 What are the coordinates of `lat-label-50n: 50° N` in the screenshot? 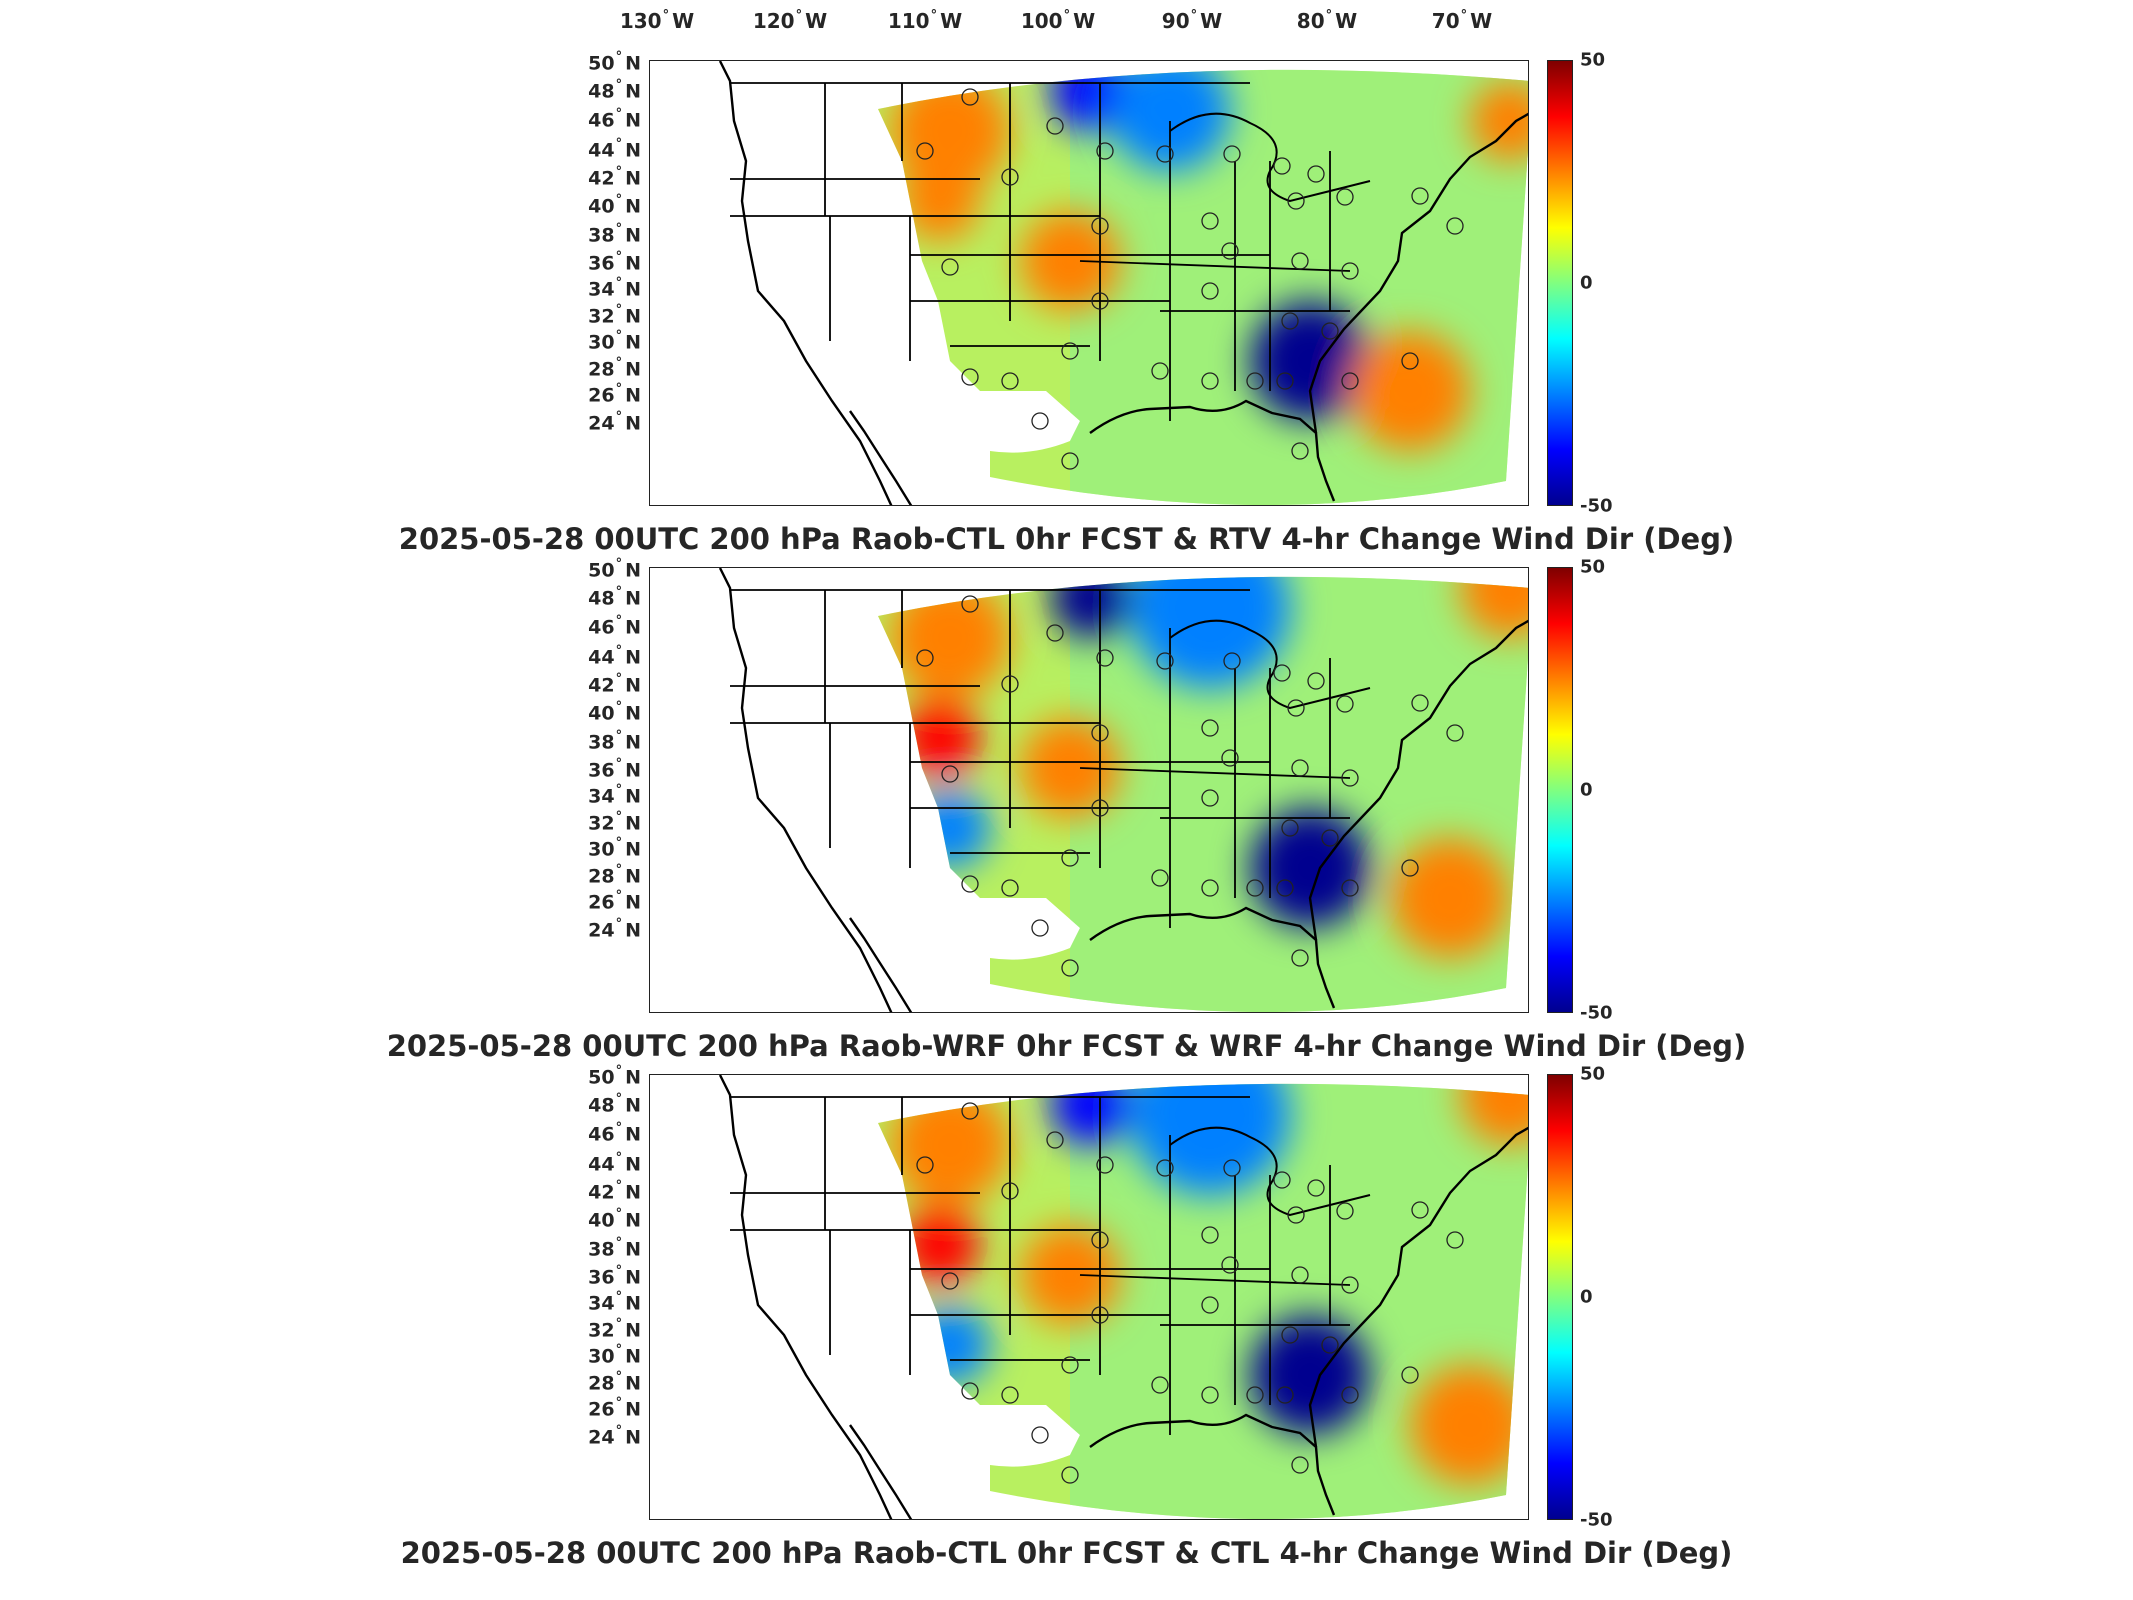 It's located at (614, 569).